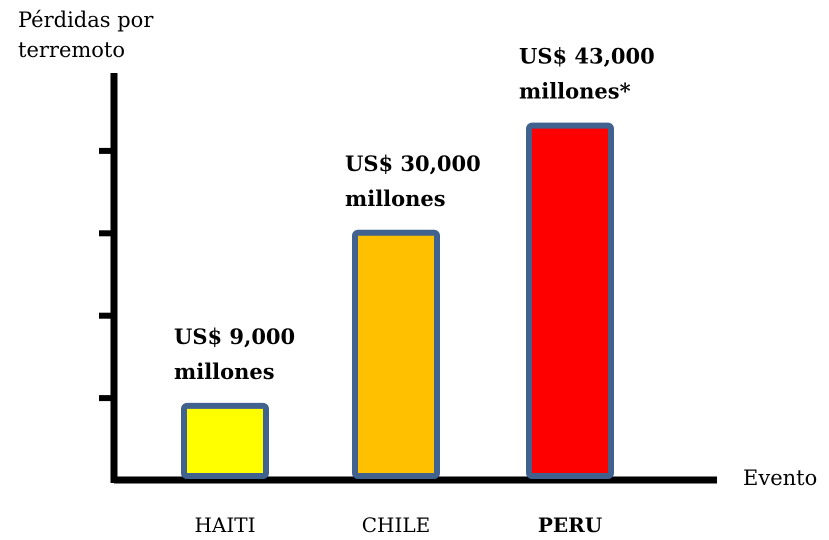  Describe the element at coordinates (224, 371) in the screenshot. I see `data-label-haiti-line-2: millones` at that location.